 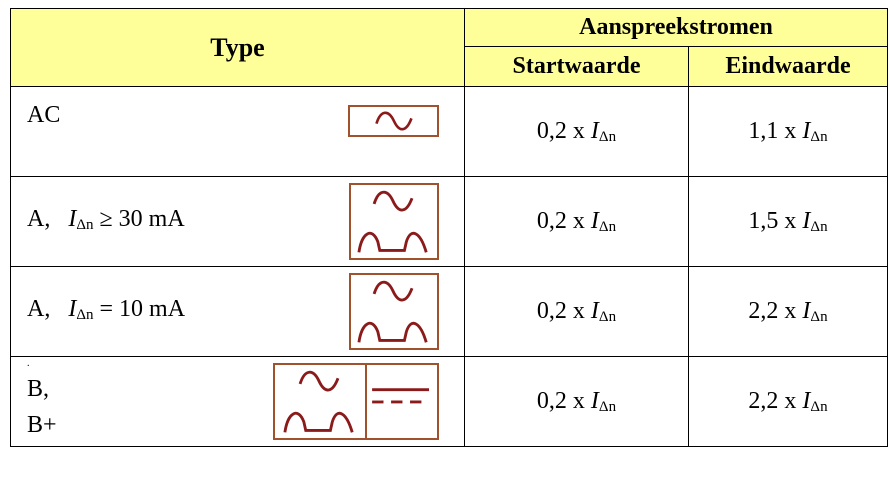 What do you see at coordinates (237, 311) in the screenshot?
I see `type-cell: A, IΔn = 10 mA` at bounding box center [237, 311].